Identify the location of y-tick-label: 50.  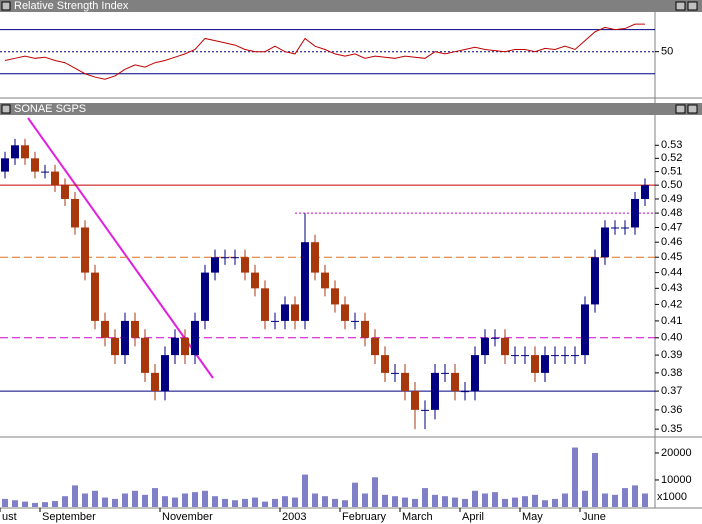
(667, 52).